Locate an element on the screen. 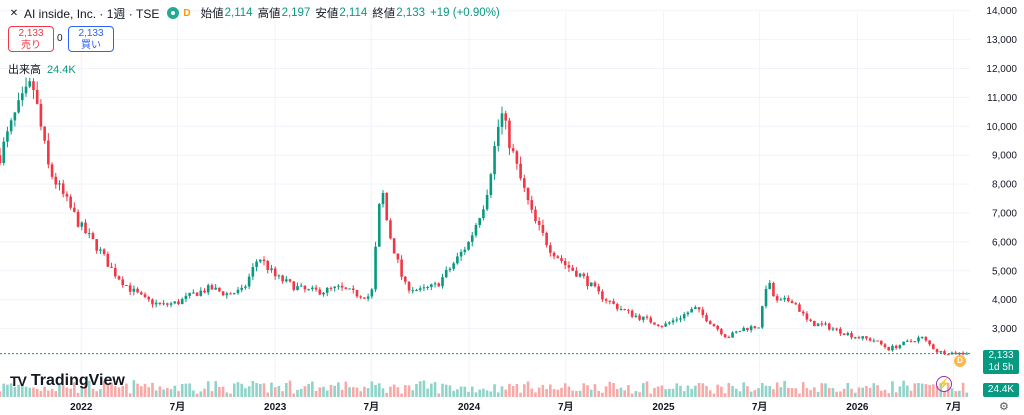 The height and width of the screenshot is (415, 1024). high-value: 2,197 is located at coordinates (296, 13).